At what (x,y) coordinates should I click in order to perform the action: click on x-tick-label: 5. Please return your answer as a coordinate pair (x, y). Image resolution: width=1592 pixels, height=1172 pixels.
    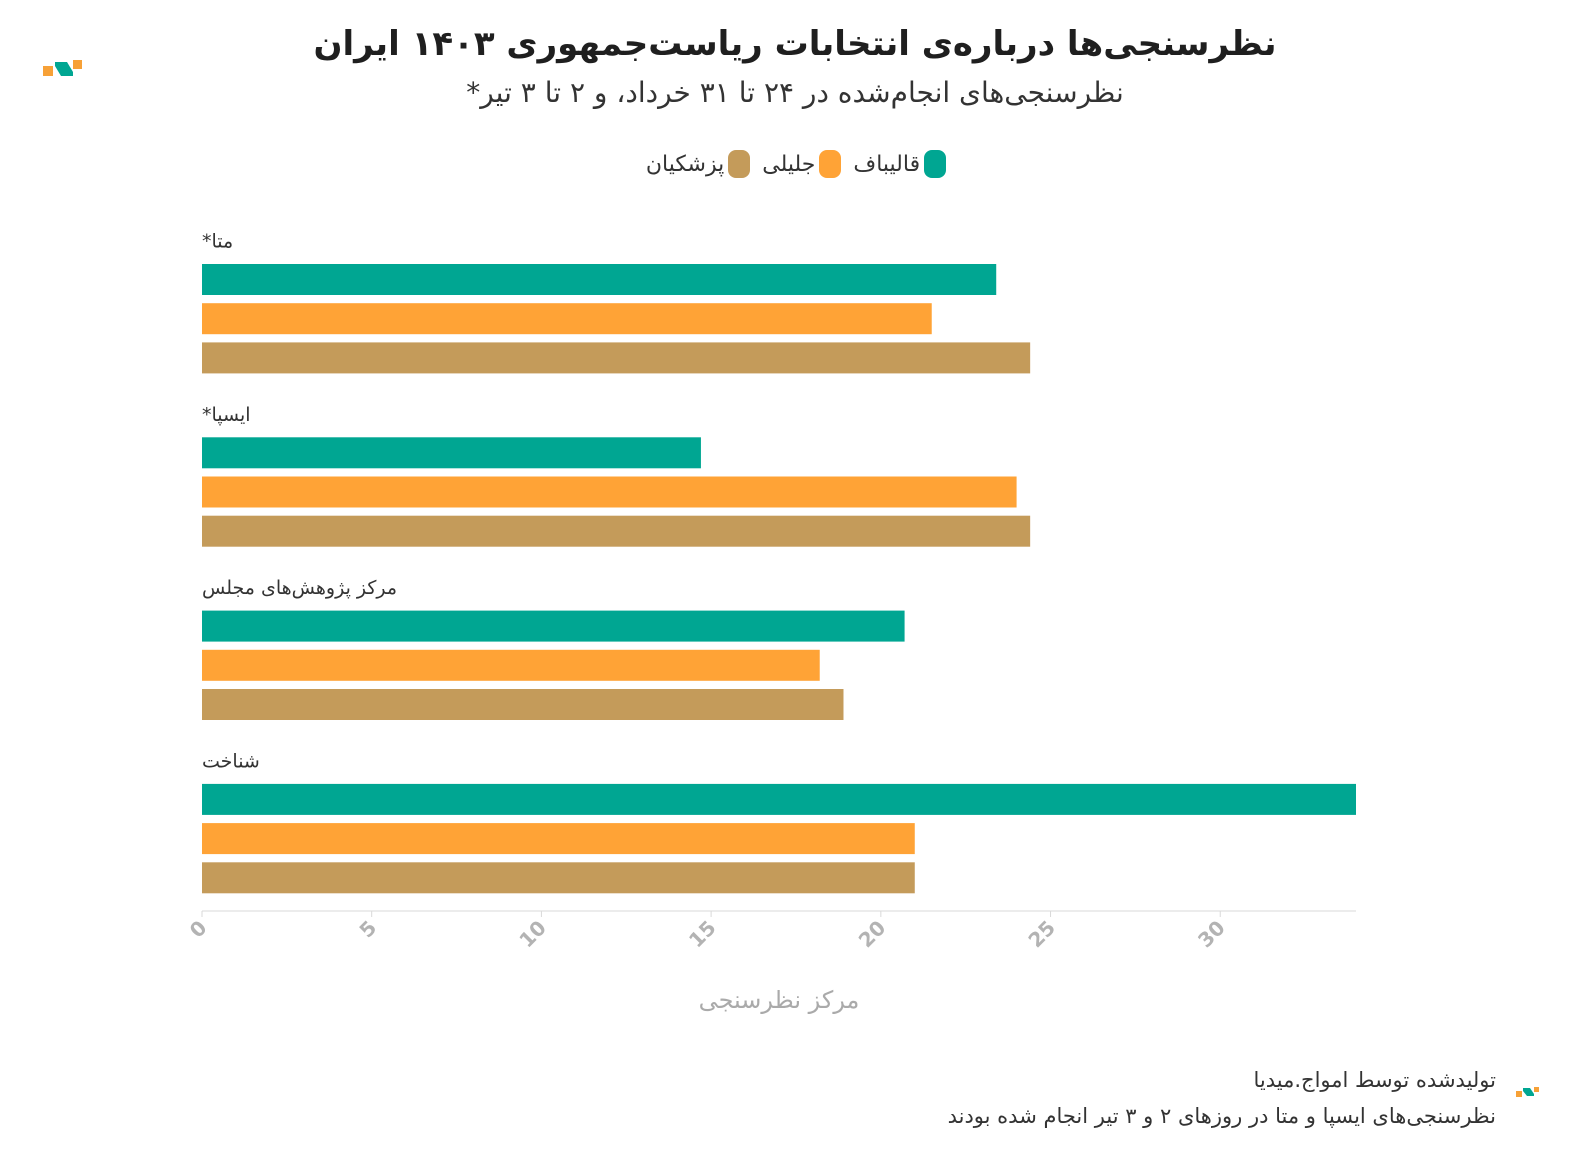
    Looking at the image, I should click on (367, 929).